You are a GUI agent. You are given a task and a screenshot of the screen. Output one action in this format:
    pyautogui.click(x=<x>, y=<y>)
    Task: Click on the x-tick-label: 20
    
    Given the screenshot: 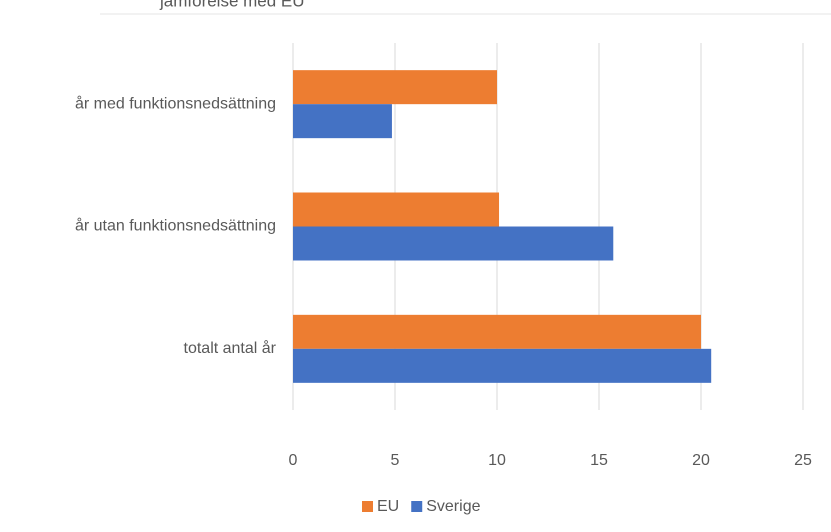 What is the action you would take?
    pyautogui.click(x=701, y=460)
    